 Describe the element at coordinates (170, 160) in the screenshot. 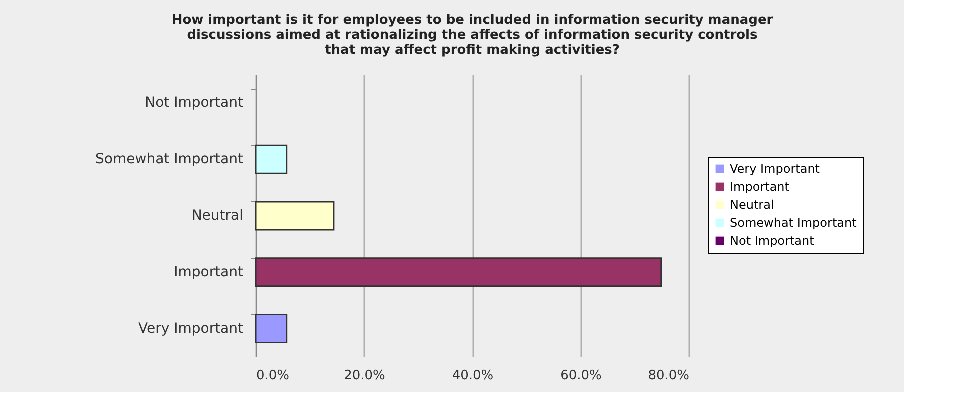

I see `y-tick-label: Somewhat Important` at that location.